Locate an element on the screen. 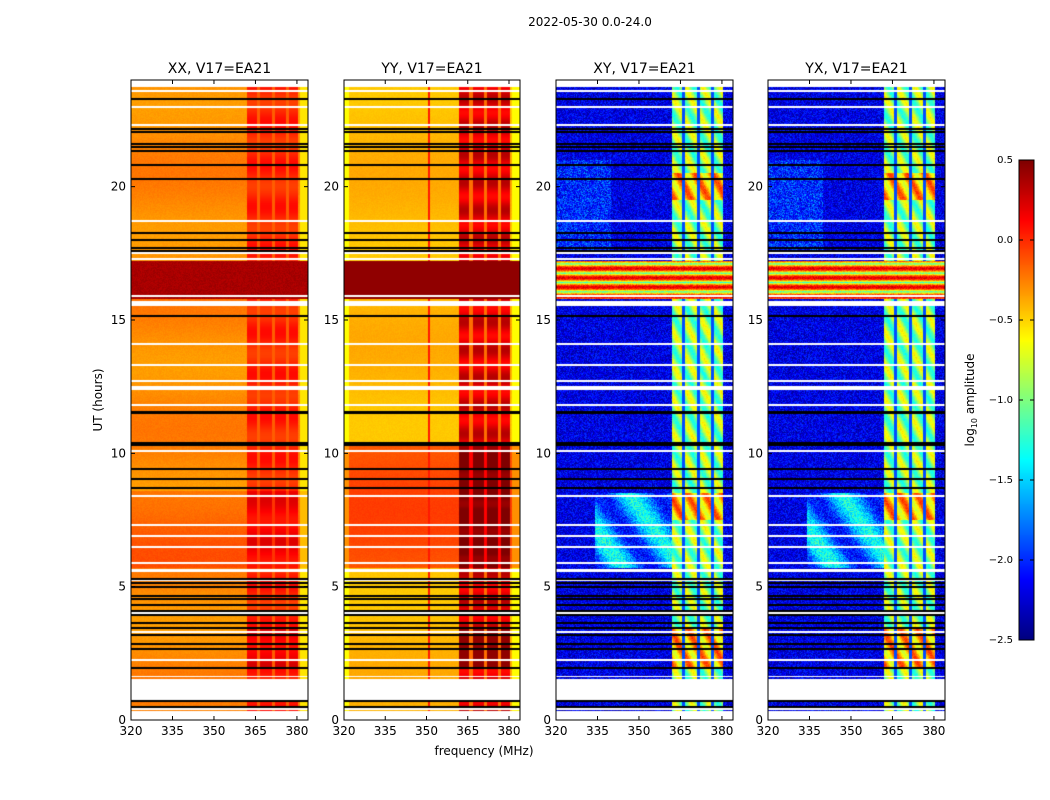 The image size is (1050, 800). panel-title: YX, V17=EA21 is located at coordinates (855, 69).